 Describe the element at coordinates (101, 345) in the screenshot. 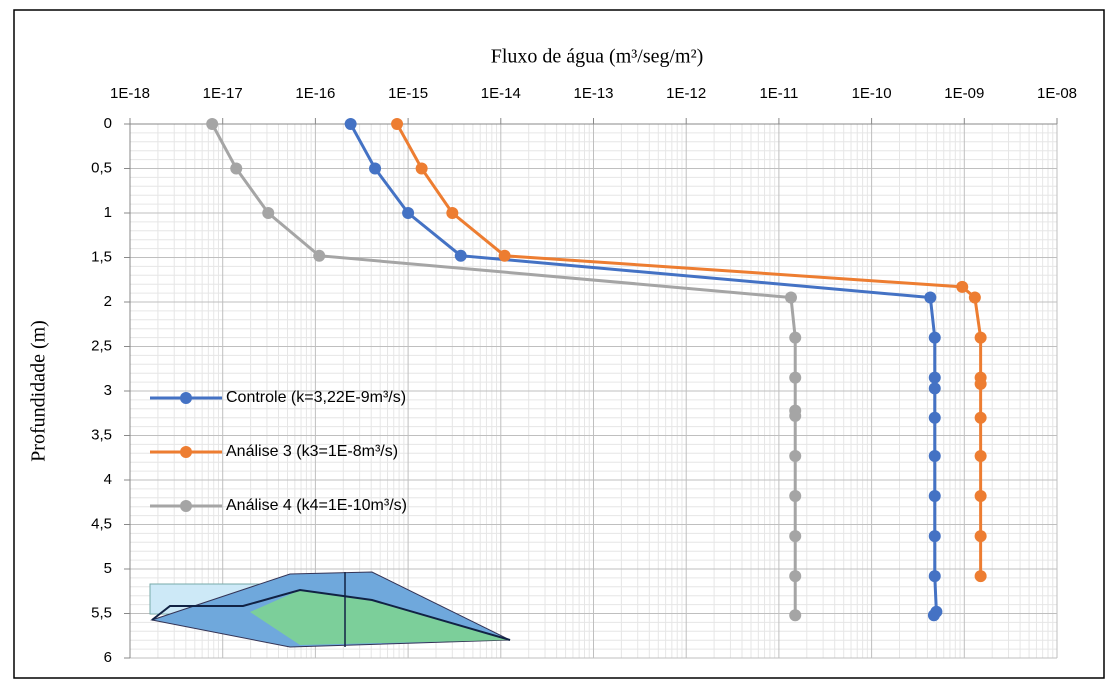

I see `y-tick-label: 2,5` at that location.